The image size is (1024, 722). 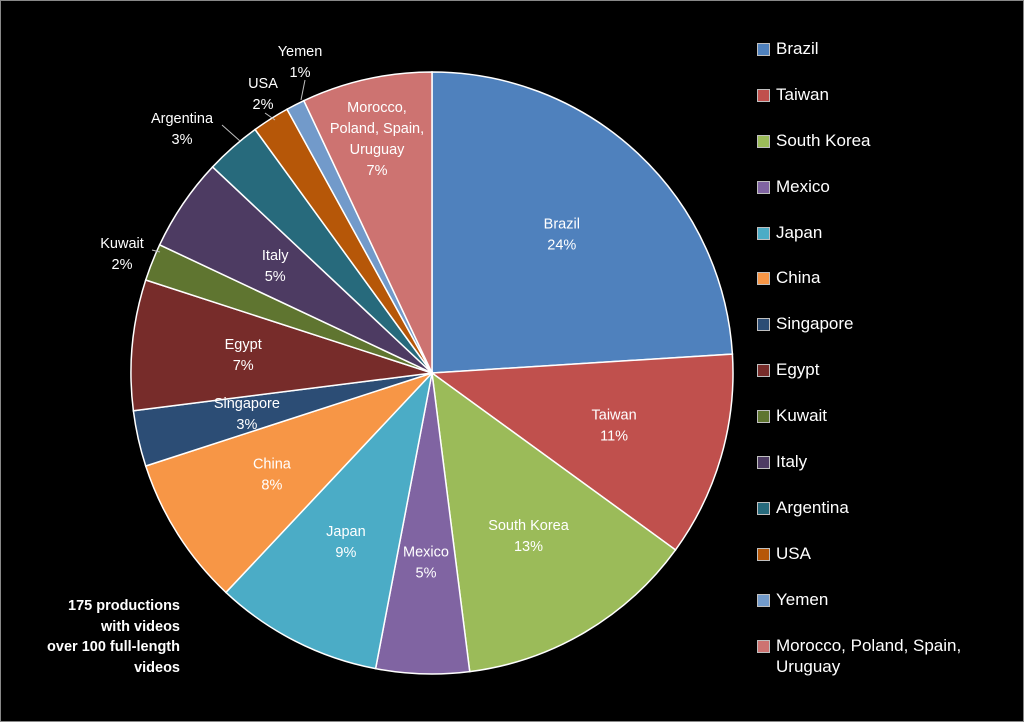 What do you see at coordinates (122, 244) in the screenshot?
I see `slice-category-label: Kuwait` at bounding box center [122, 244].